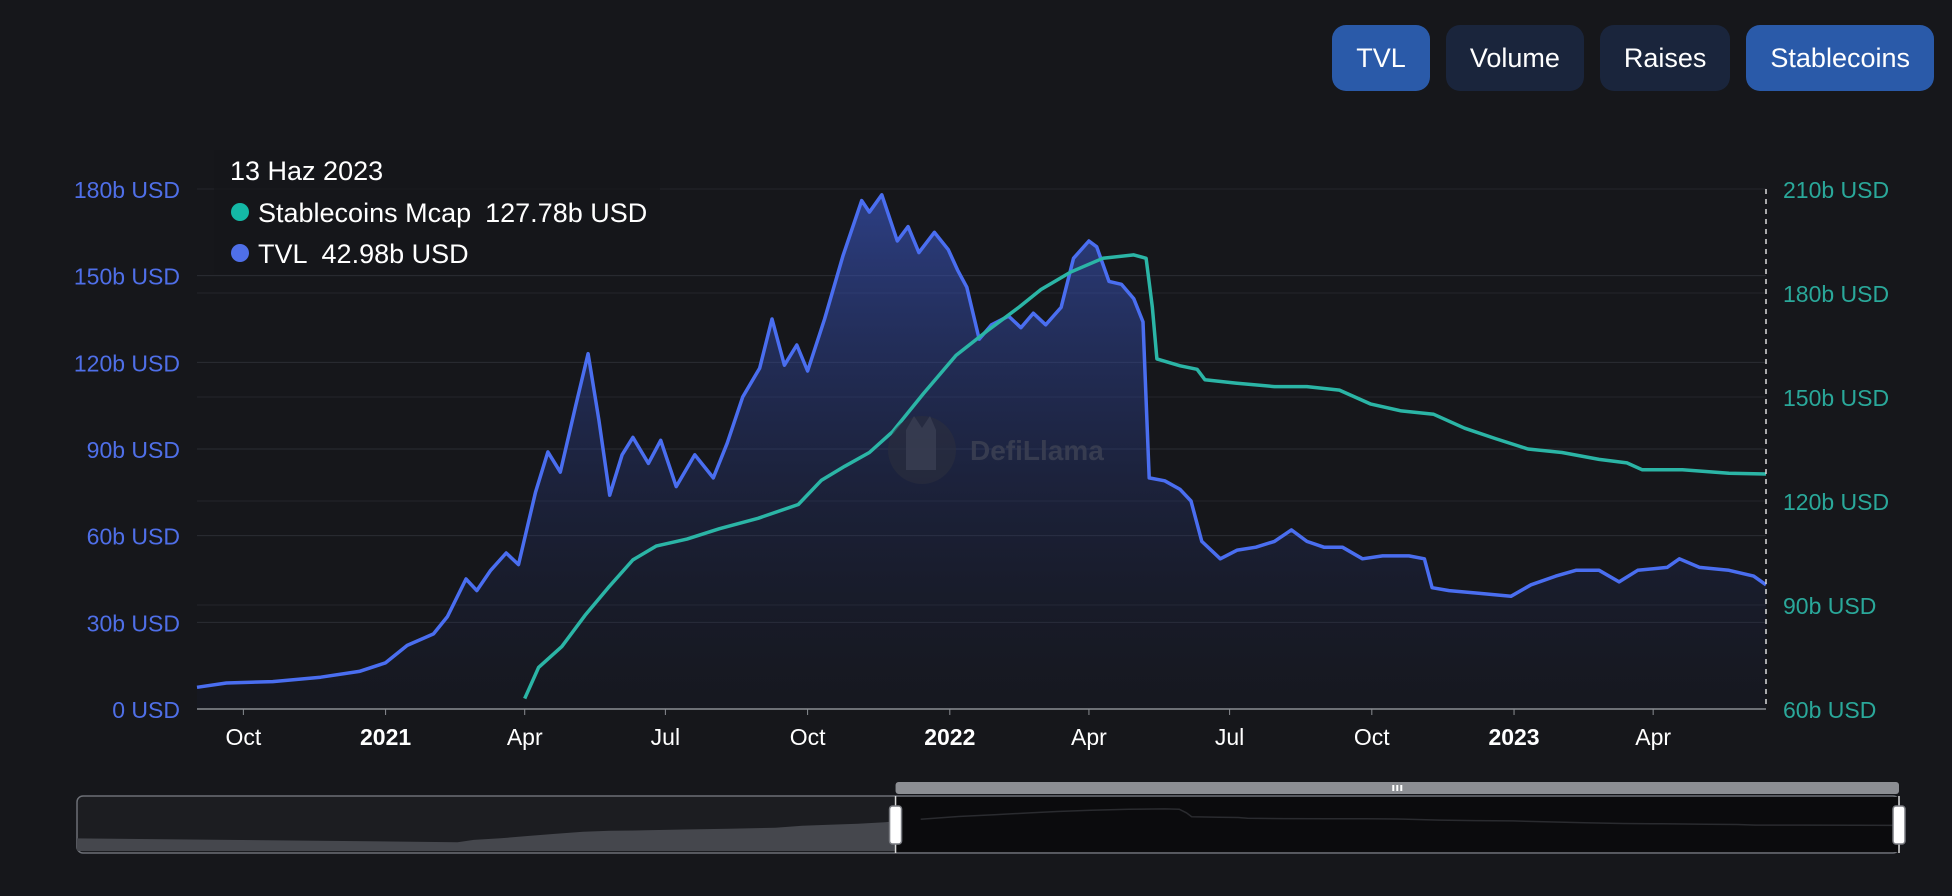  I want to click on y-left-tick-label: 0 USD, so click(146, 710).